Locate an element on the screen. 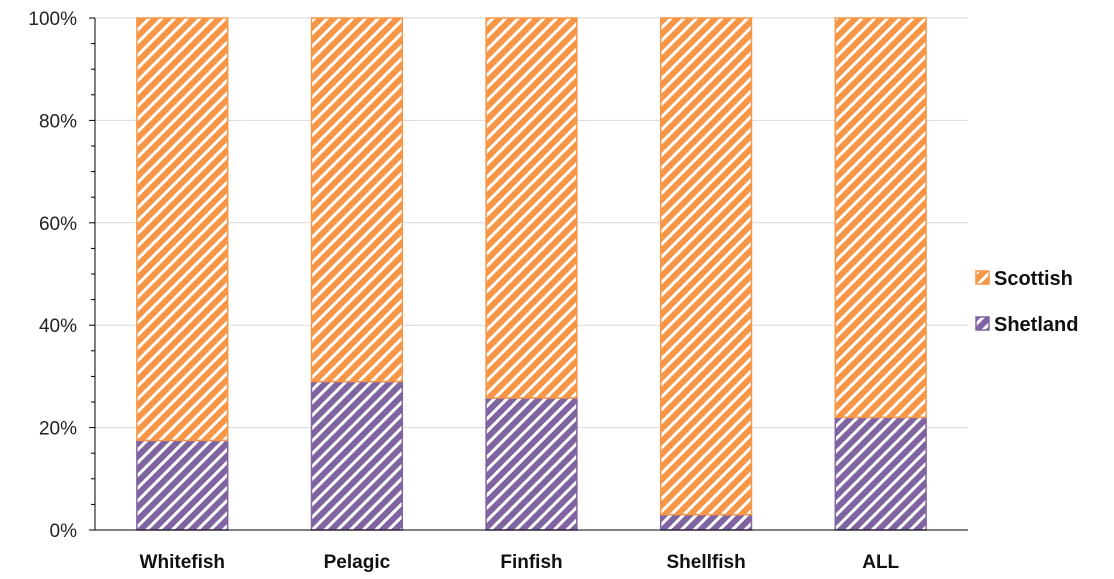 This screenshot has height=579, width=1114. x-category-label: Shellfish is located at coordinates (706, 562).